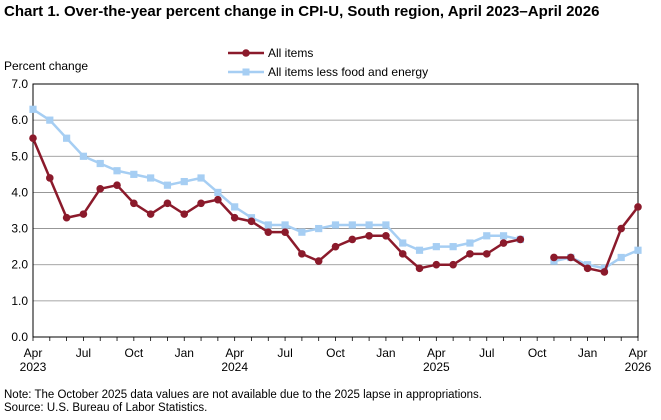 This screenshot has height=420, width=661. I want to click on series-line-all-items, so click(596, 240).